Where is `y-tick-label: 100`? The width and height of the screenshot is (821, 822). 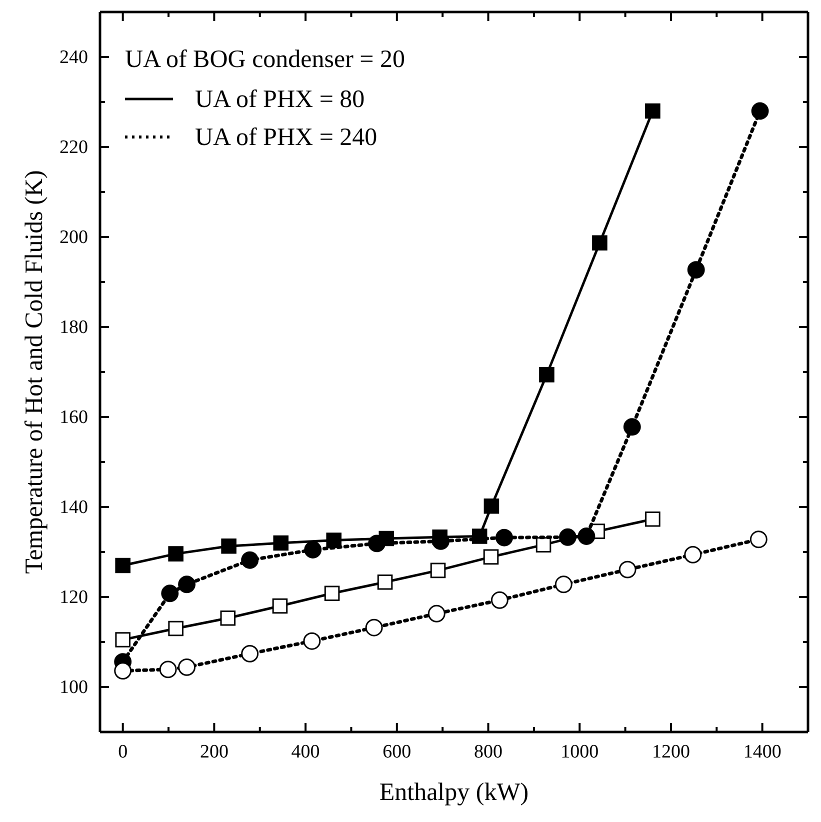
y-tick-label: 100 is located at coordinates (74, 687).